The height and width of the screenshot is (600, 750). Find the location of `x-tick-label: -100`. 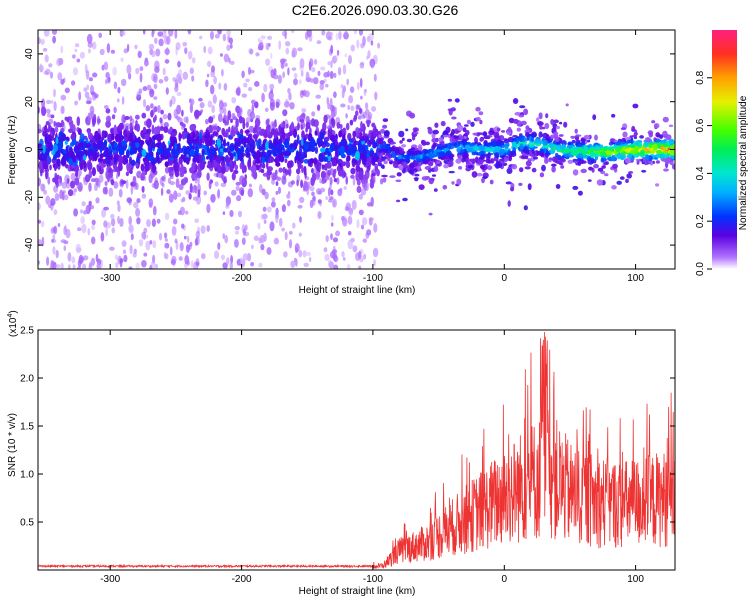

x-tick-label: -100 is located at coordinates (373, 579).